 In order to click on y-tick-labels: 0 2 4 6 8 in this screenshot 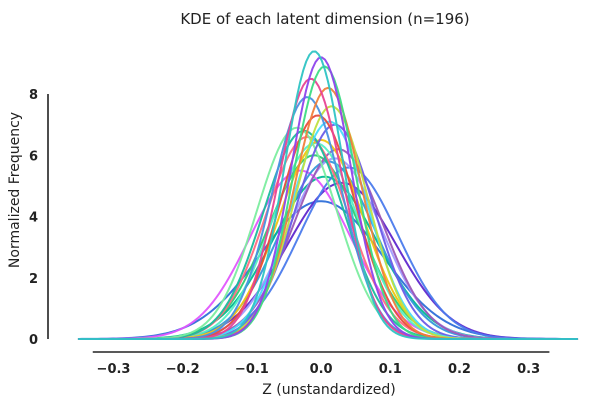, I will do `click(33, 218)`.